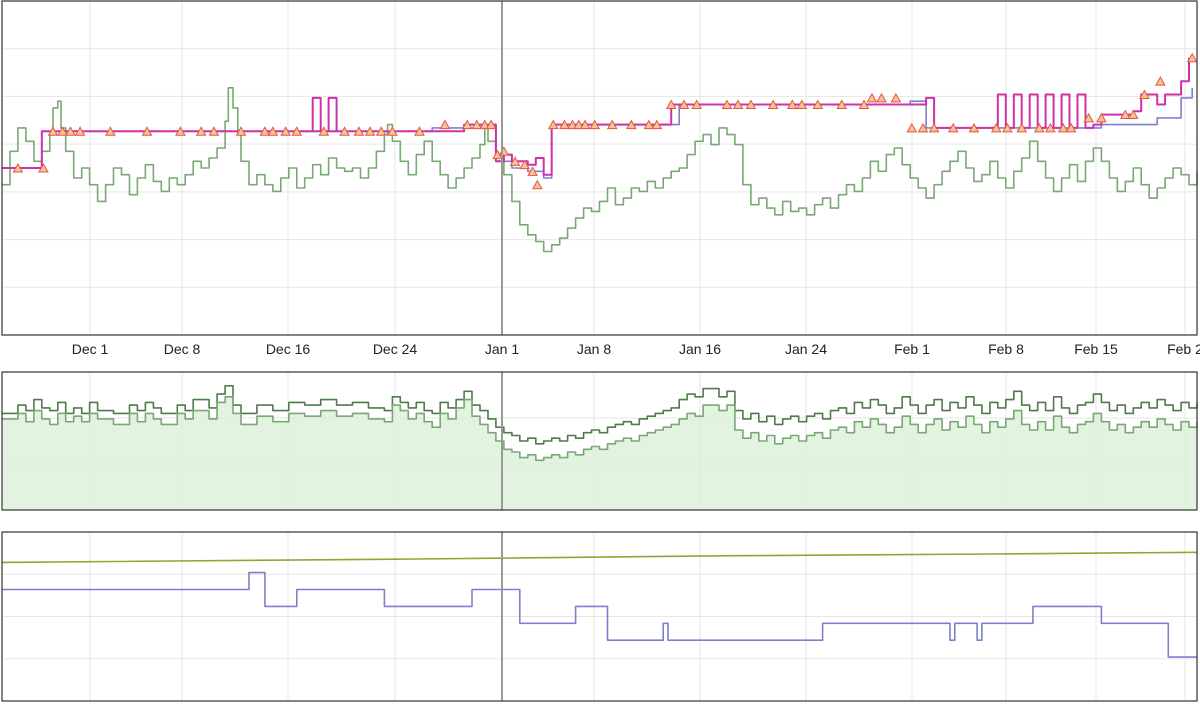 This screenshot has height=704, width=1200. Describe the element at coordinates (502, 349) in the screenshot. I see `x-tick-label: Jan 1` at that location.